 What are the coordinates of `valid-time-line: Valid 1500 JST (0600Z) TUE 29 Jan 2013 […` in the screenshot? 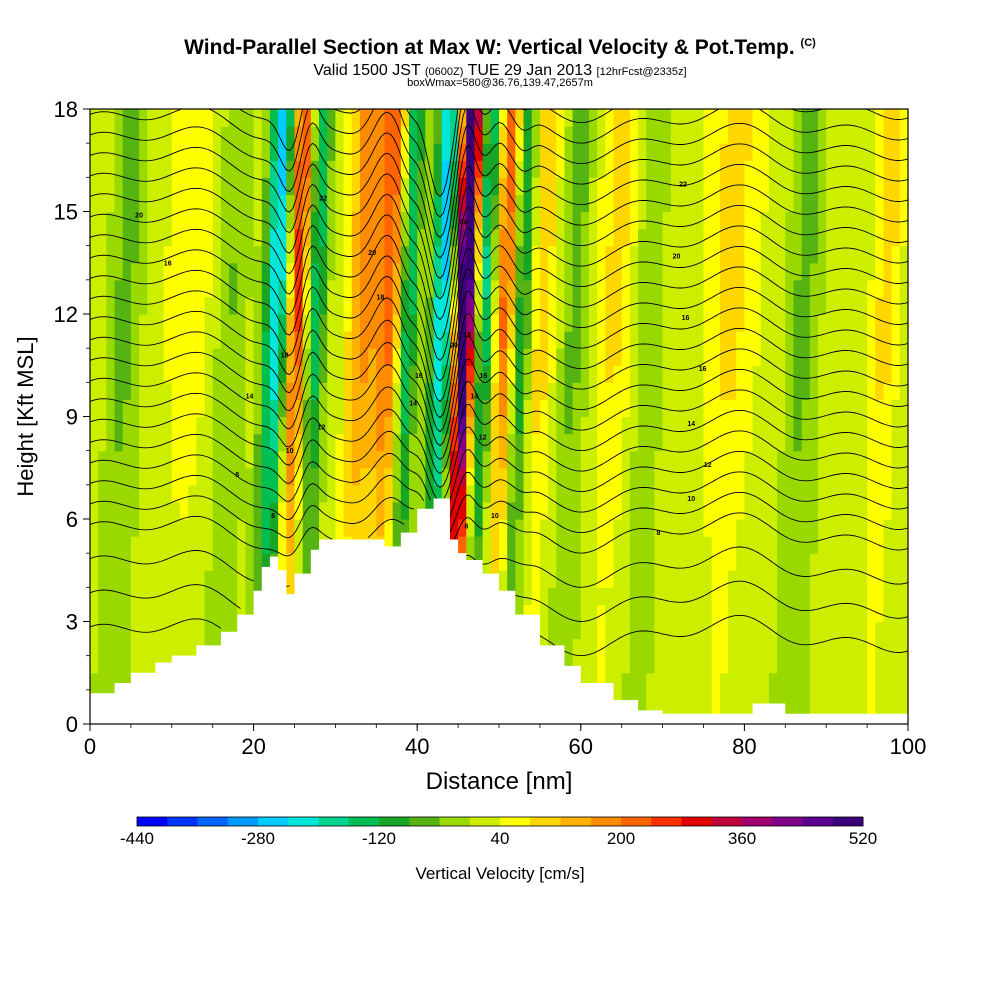 It's located at (500, 71).